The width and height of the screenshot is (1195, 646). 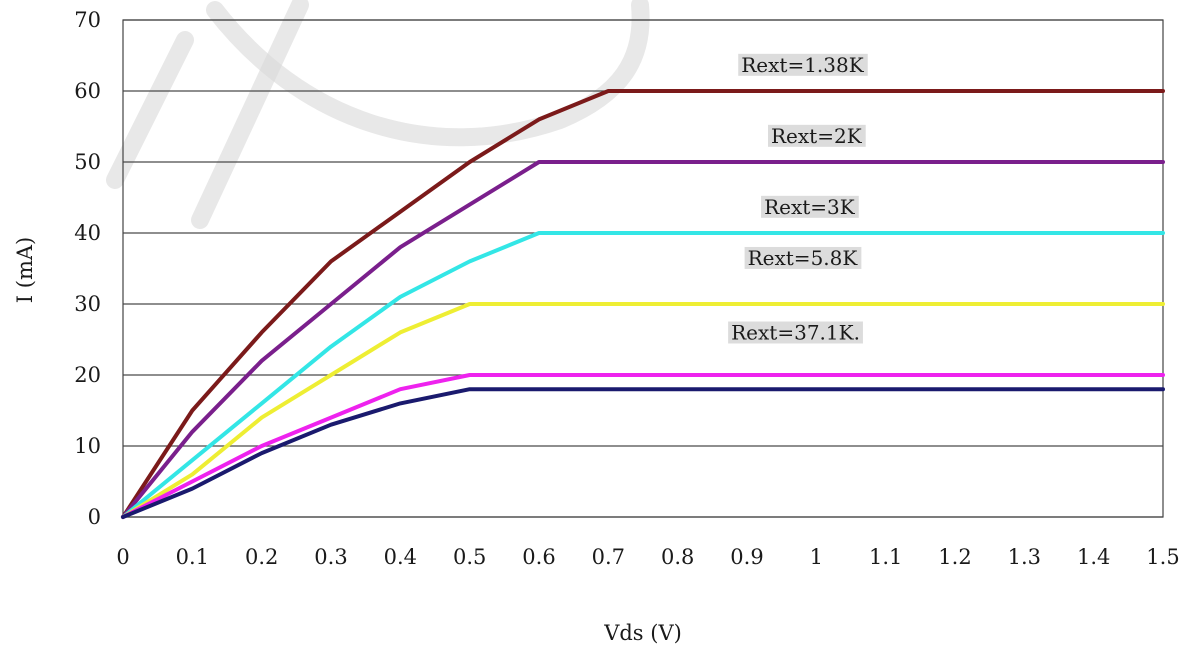 I want to click on series-label-text: Rext=2K, so click(x=817, y=136).